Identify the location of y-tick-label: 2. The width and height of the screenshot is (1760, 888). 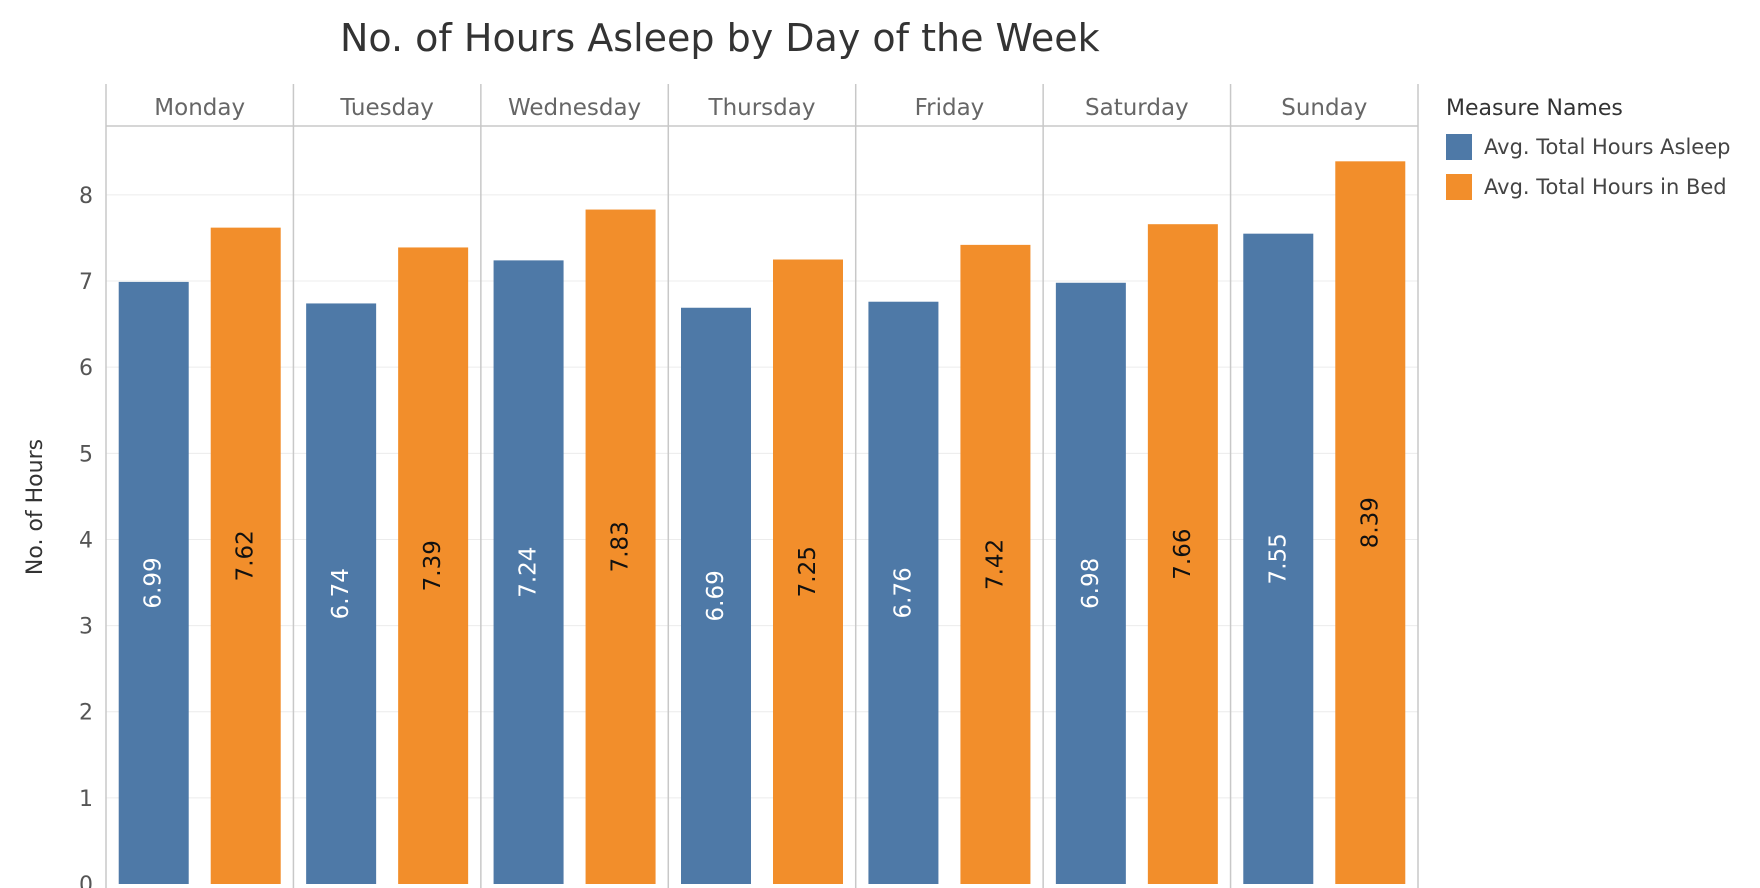
(86, 713).